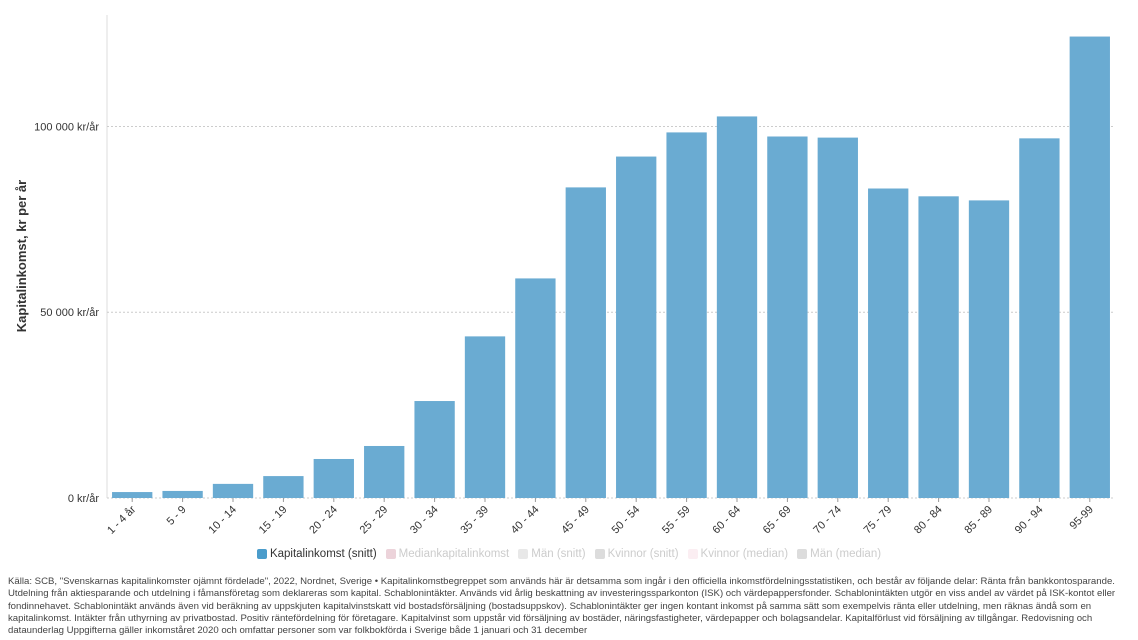  Describe the element at coordinates (374, 520) in the screenshot. I see `x-tick-label: 25 - 29` at that location.